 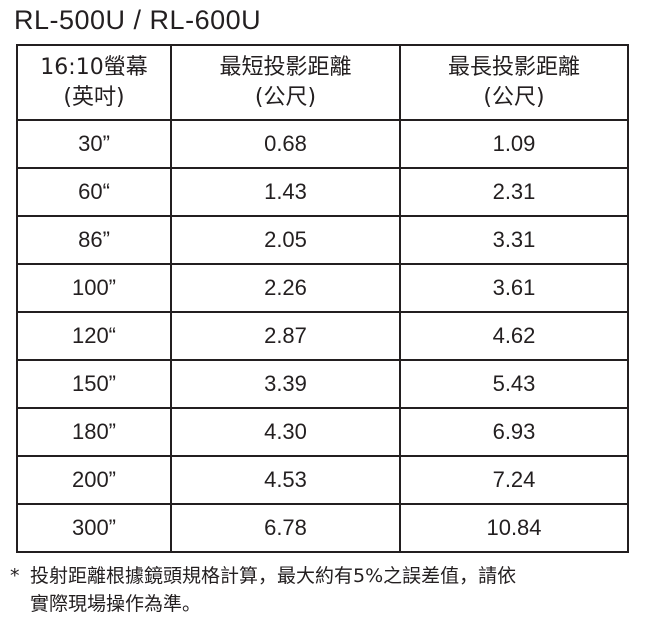 I want to click on min-distance-cell: 4.30, so click(x=285, y=432).